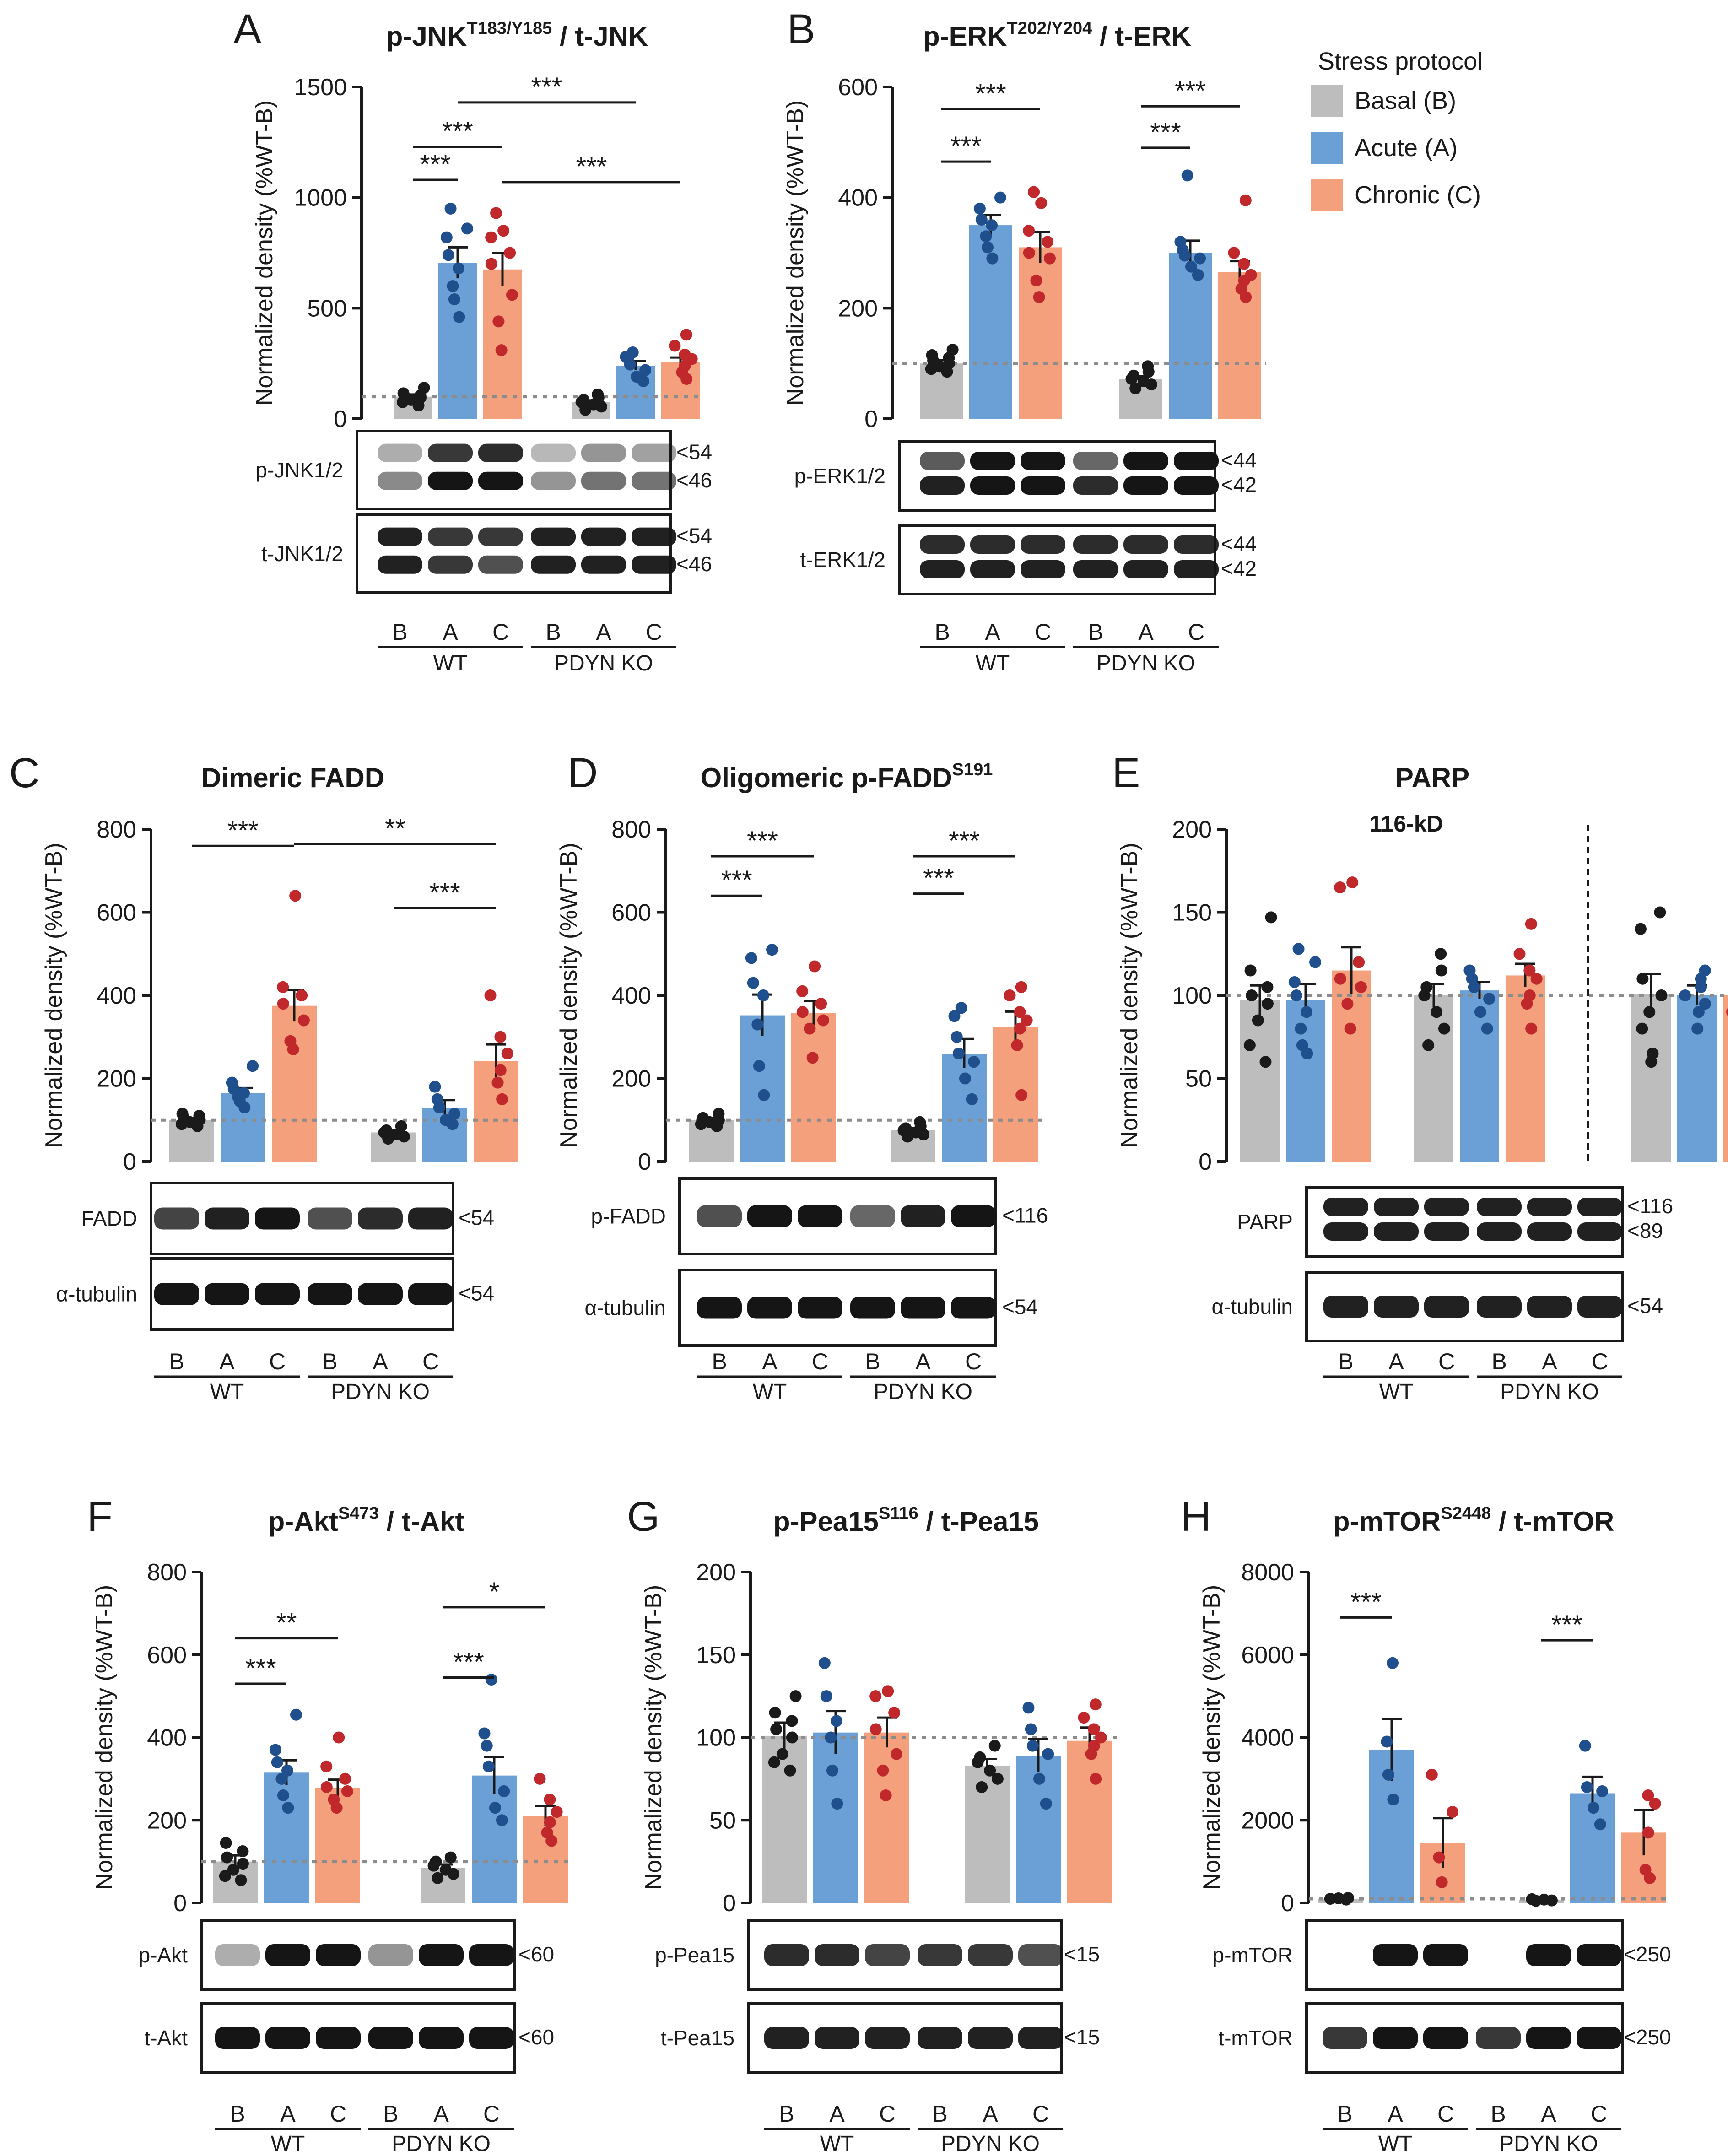 This screenshot has width=1728, height=2156. Describe the element at coordinates (843, 560) in the screenshot. I see `blot-label: t-ERK1/2` at that location.